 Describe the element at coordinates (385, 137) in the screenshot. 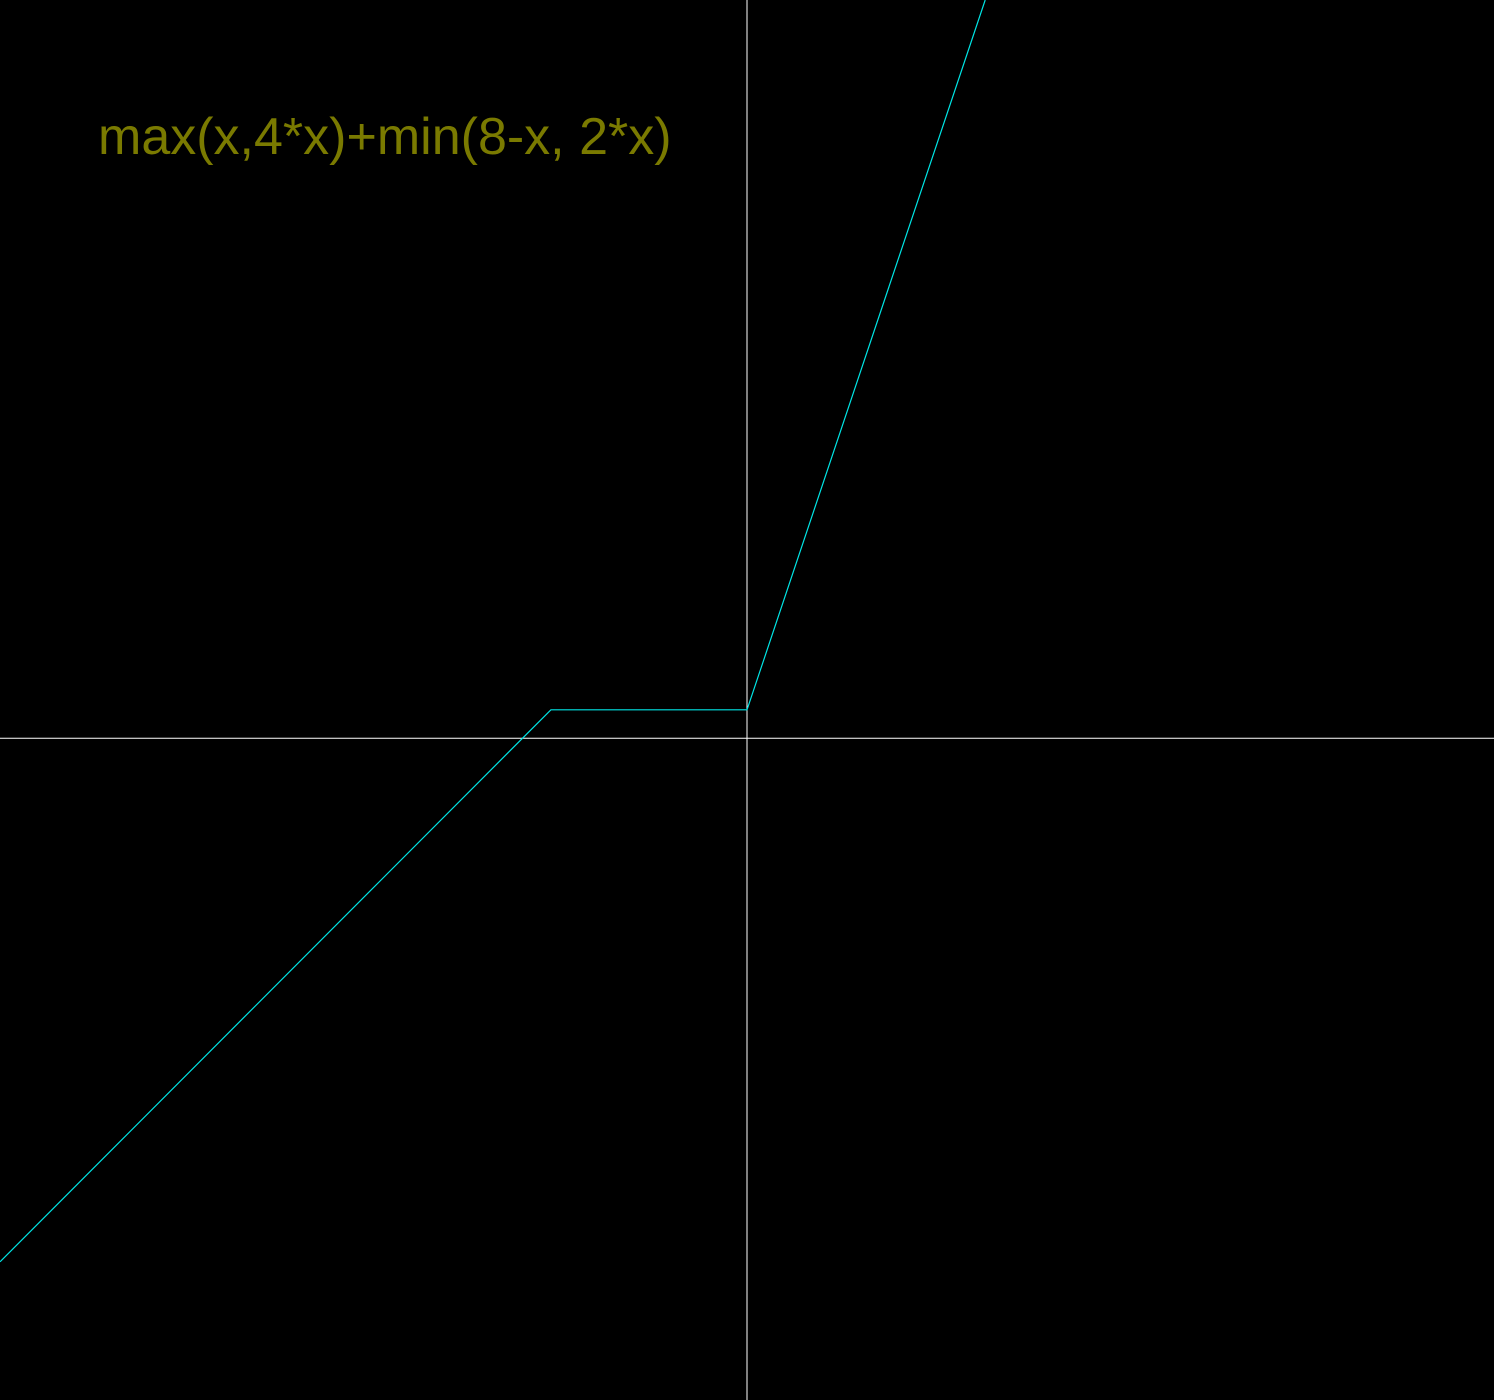

I see `formula-label: max(x,4*x)+min(8-x, 2*x)` at that location.